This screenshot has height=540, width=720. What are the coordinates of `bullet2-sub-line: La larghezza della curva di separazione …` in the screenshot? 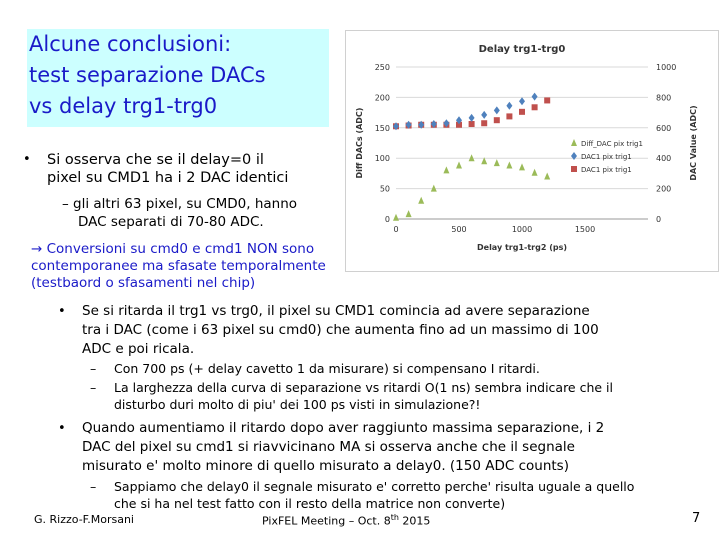 It's located at (364, 387).